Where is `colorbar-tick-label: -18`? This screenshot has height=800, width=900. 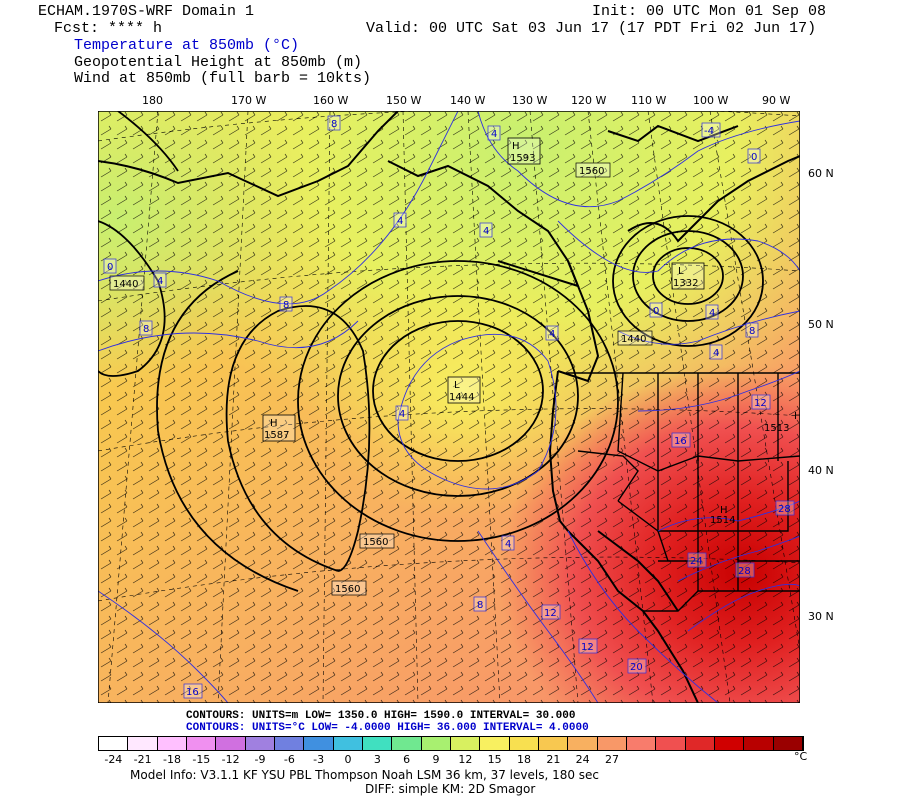
colorbar-tick-label: -18 is located at coordinates (172, 759).